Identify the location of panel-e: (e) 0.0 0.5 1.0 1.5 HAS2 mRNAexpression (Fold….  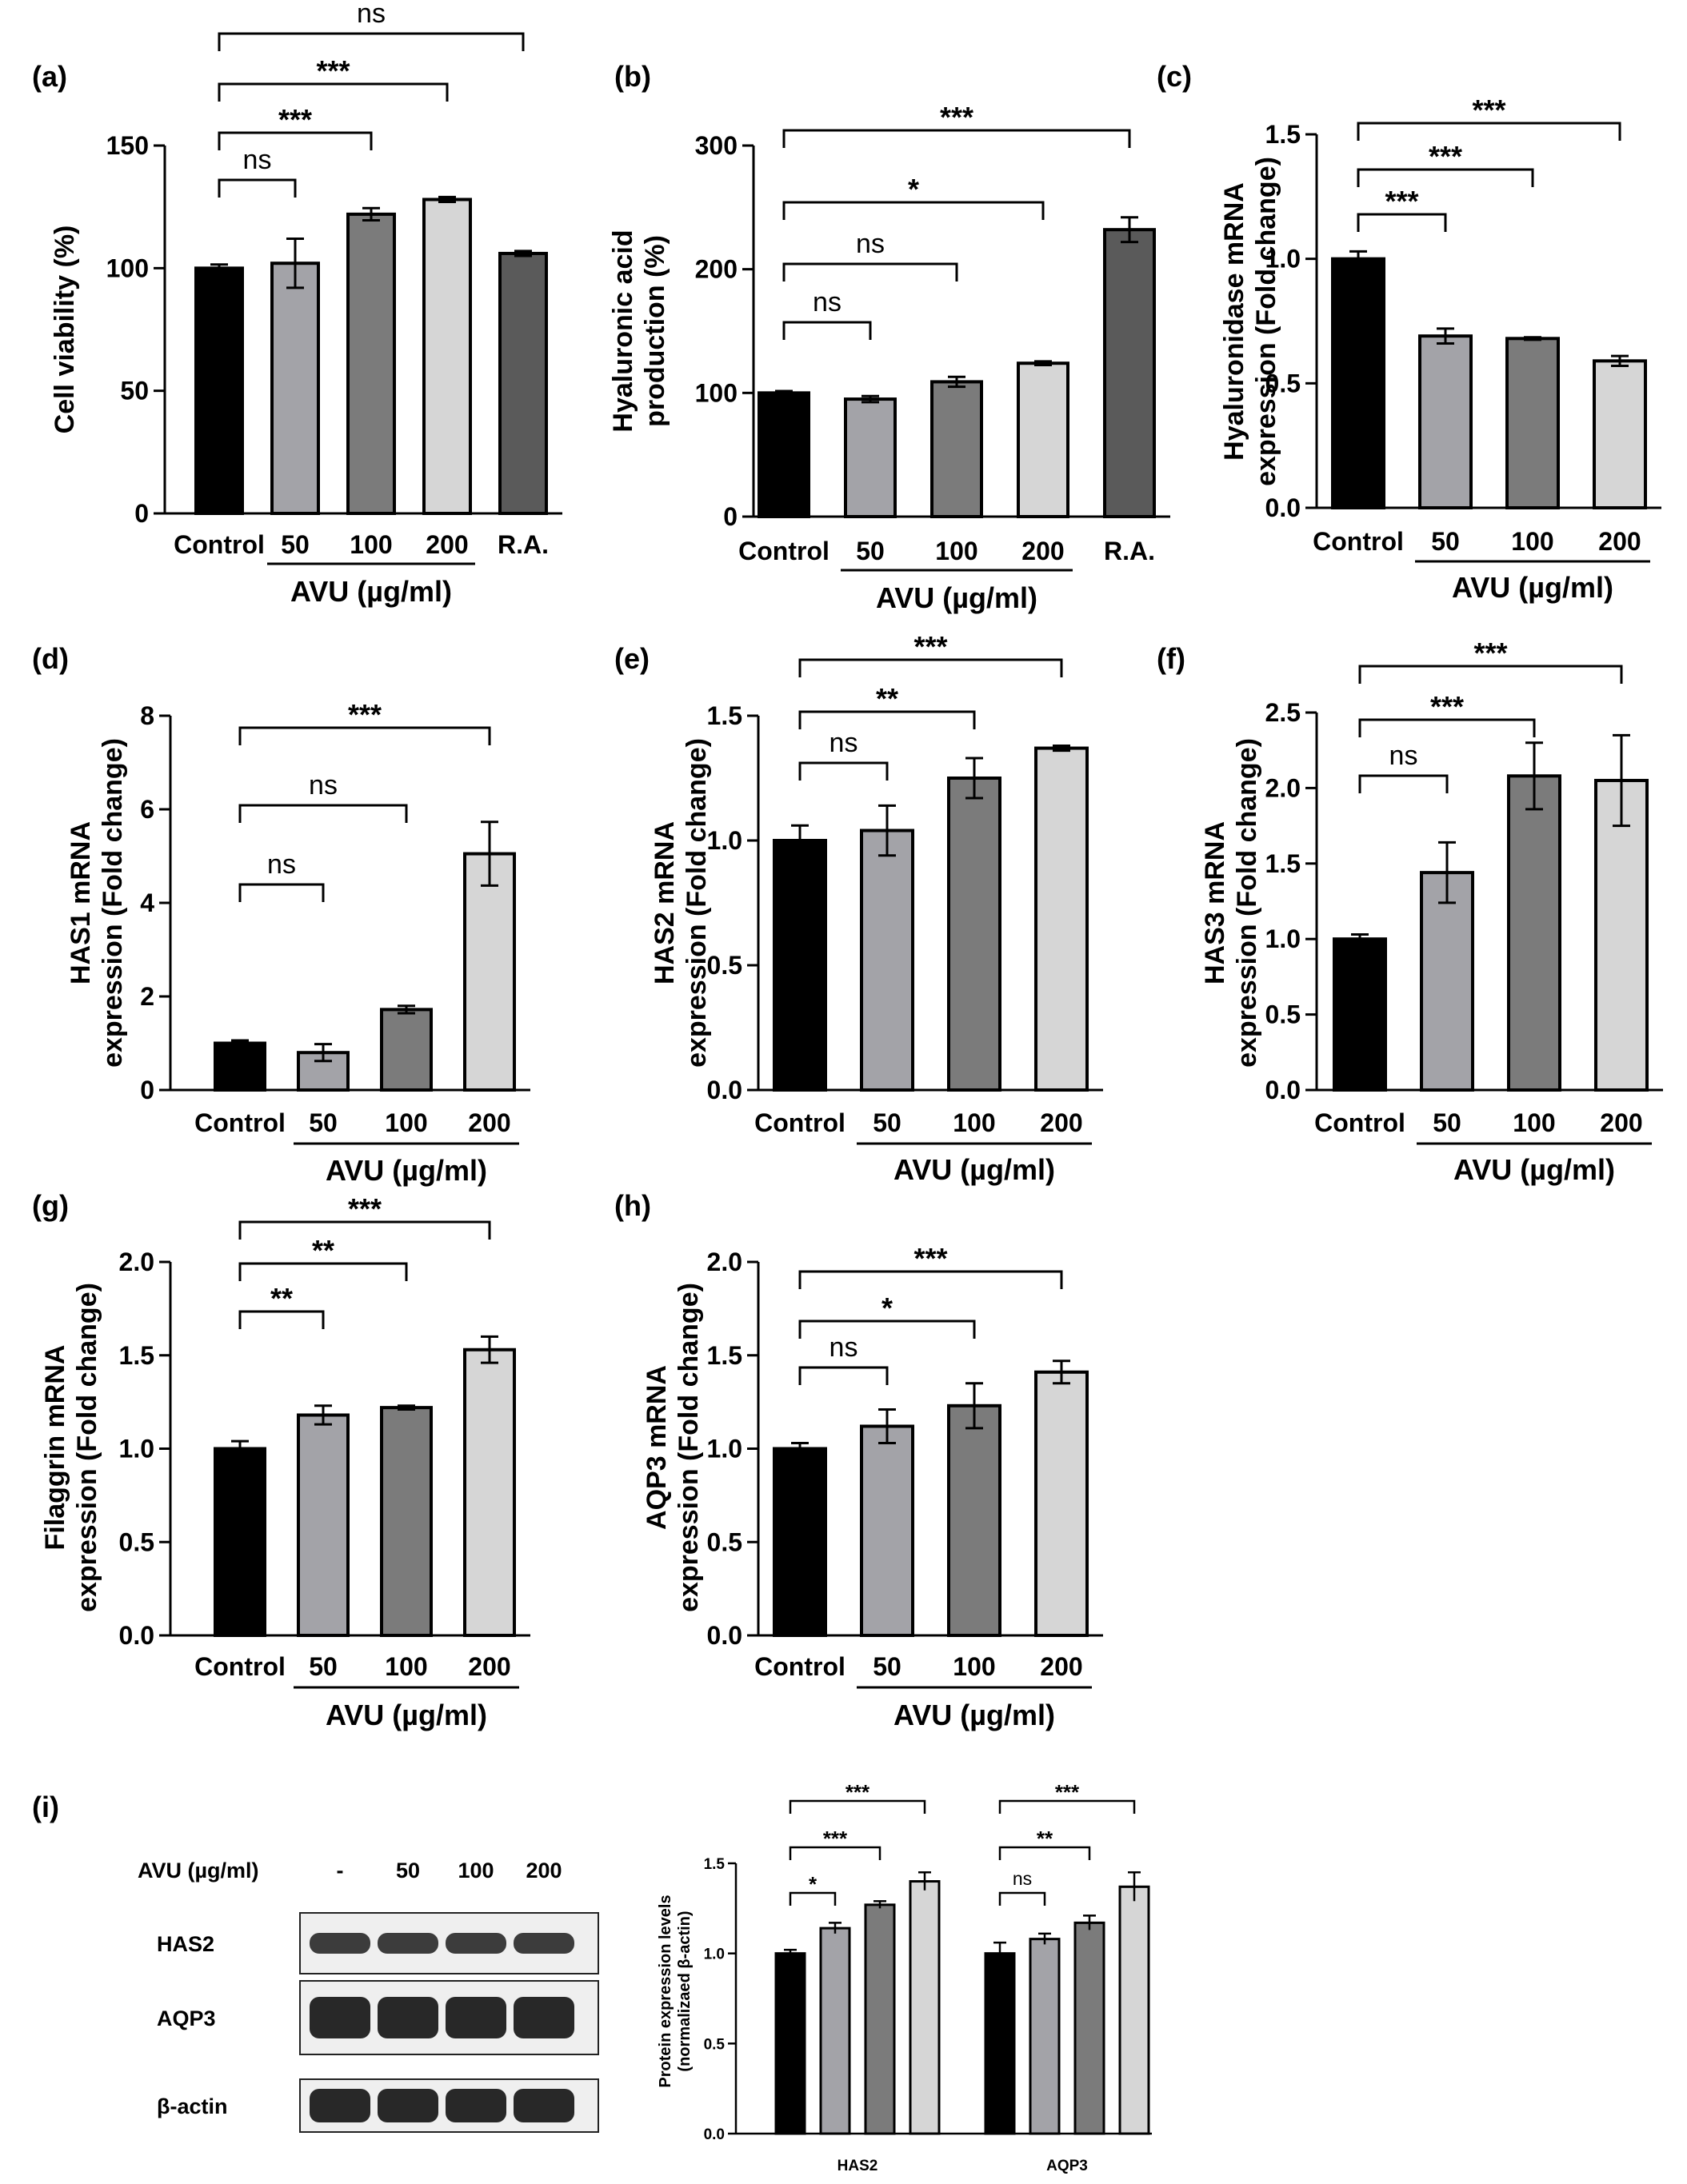
(858, 908).